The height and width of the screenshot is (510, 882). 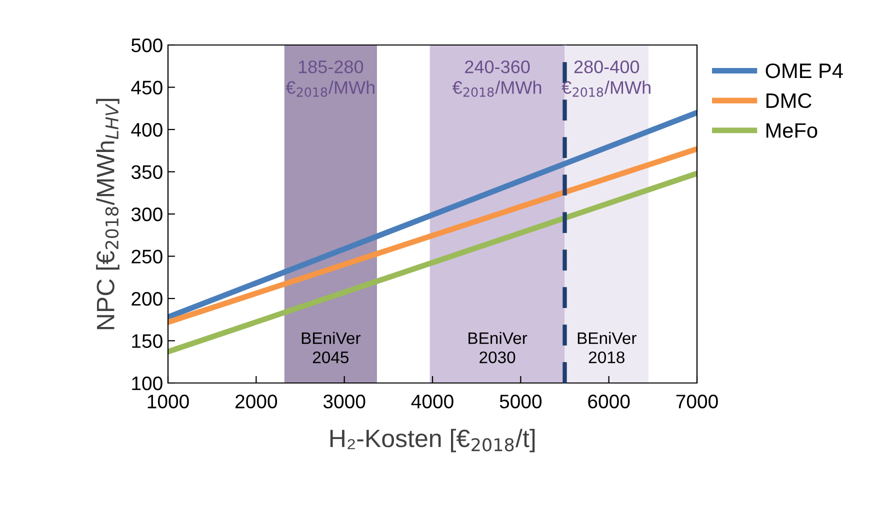 What do you see at coordinates (147, 299) in the screenshot?
I see `y-tick-label: 200` at bounding box center [147, 299].